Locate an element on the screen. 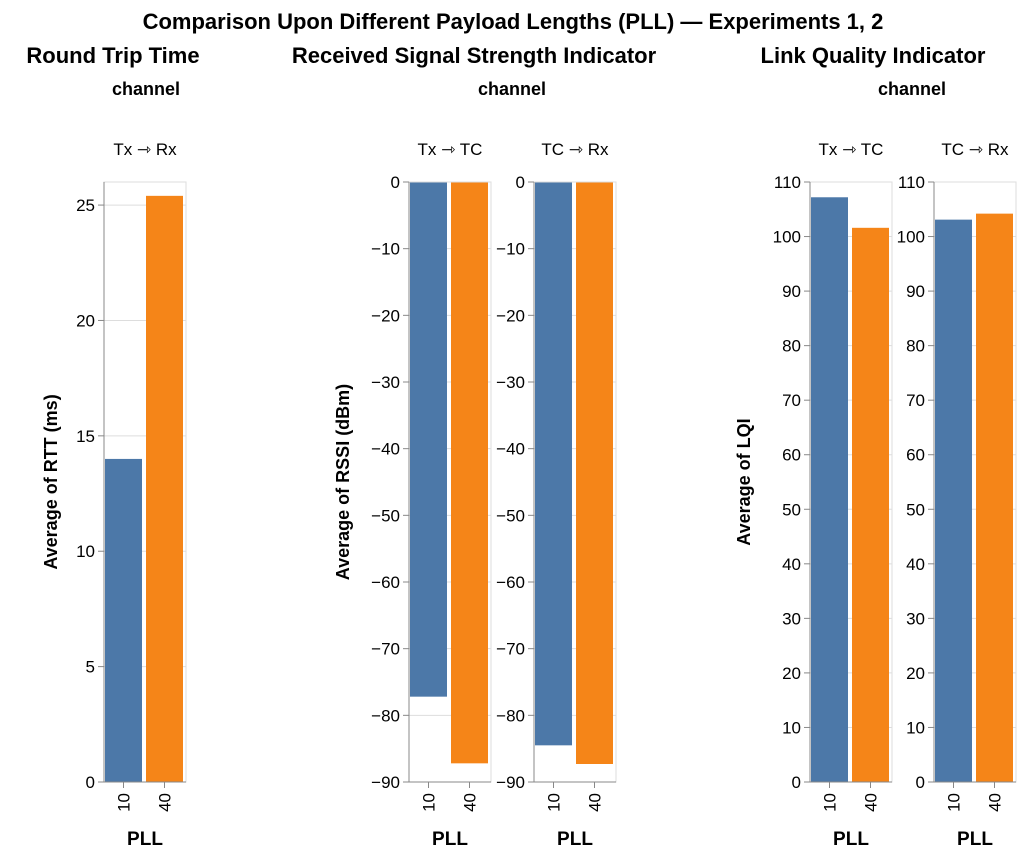 Image resolution: width=1026 pixels, height=862 pixels. chart0-facet0-y-tick-label: 20 is located at coordinates (85, 320).